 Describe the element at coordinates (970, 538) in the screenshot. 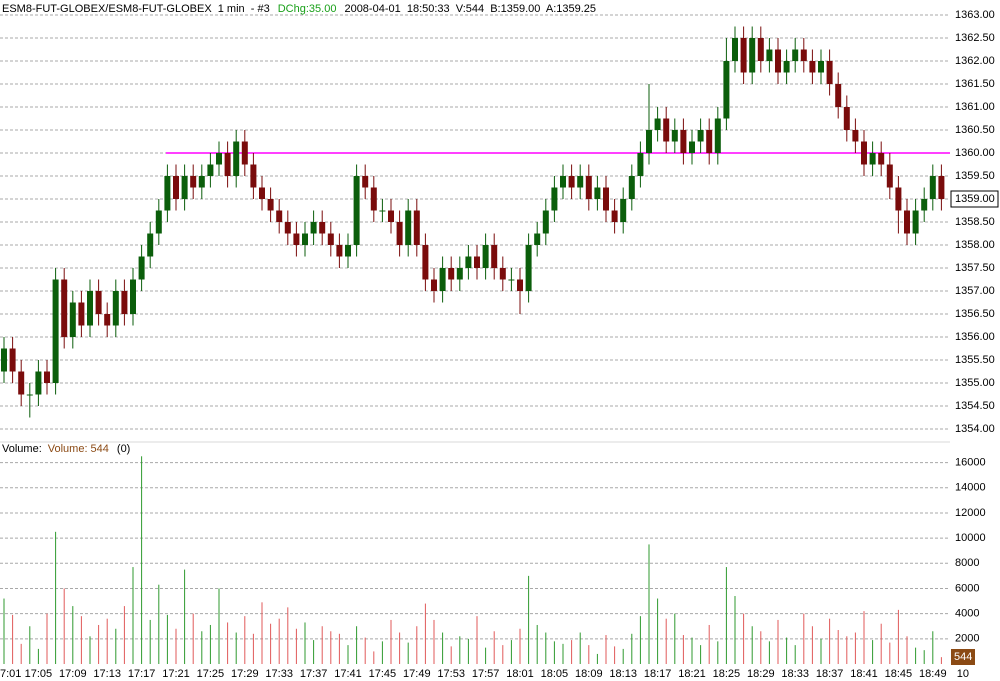

I see `y-tick-label: 10000` at that location.